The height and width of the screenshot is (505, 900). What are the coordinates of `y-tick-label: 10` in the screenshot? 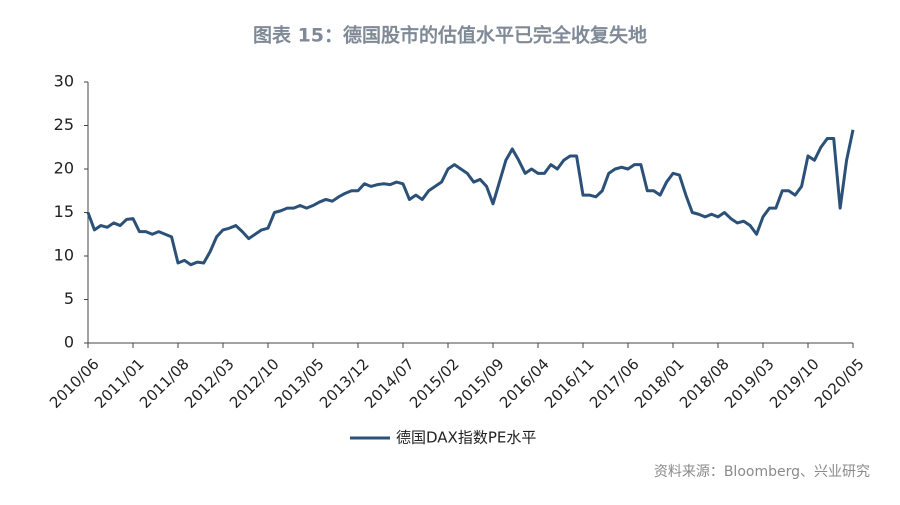 It's located at (64, 255).